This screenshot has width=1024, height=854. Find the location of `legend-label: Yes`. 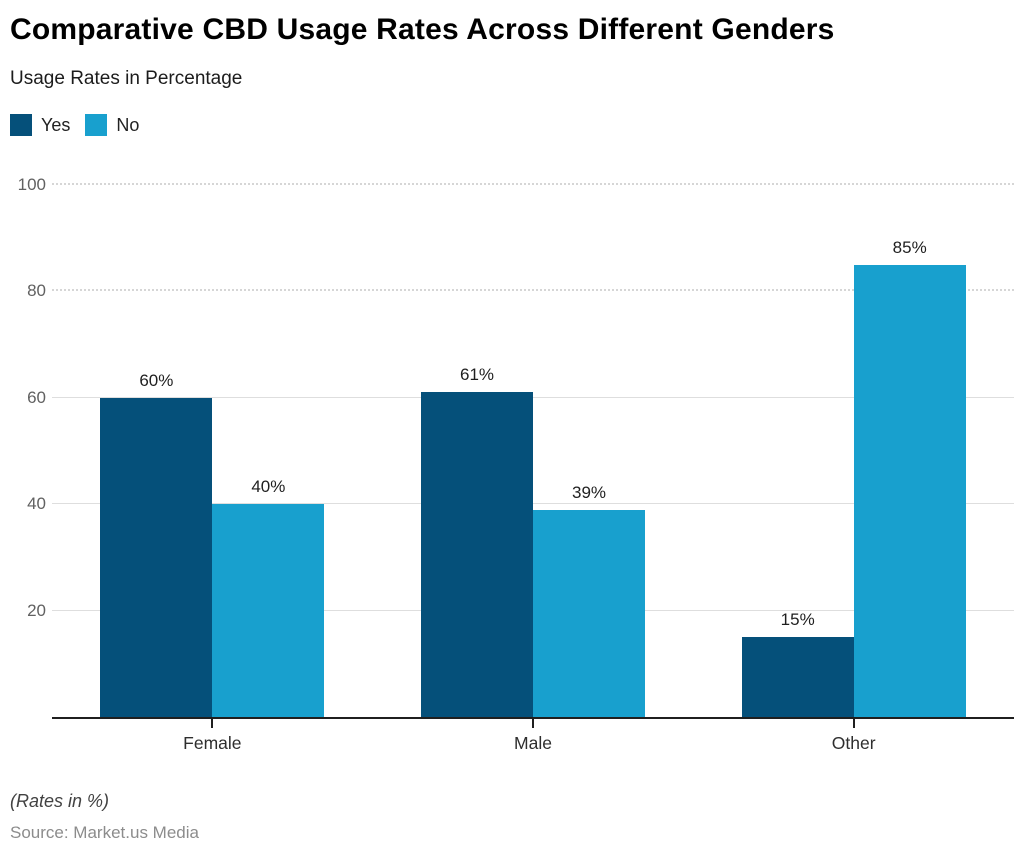

legend-label: Yes is located at coordinates (56, 124).